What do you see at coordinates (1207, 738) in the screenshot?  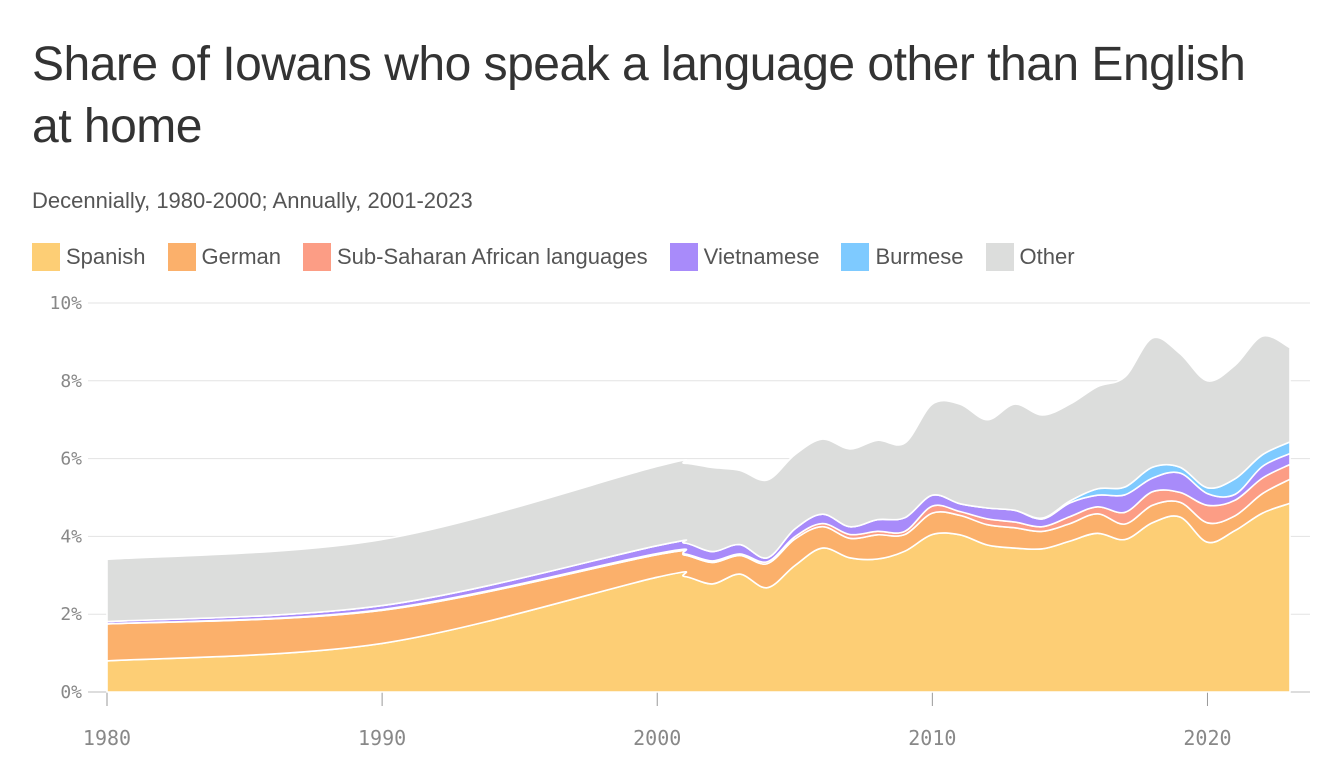 I see `x-tick-label: 2020` at bounding box center [1207, 738].